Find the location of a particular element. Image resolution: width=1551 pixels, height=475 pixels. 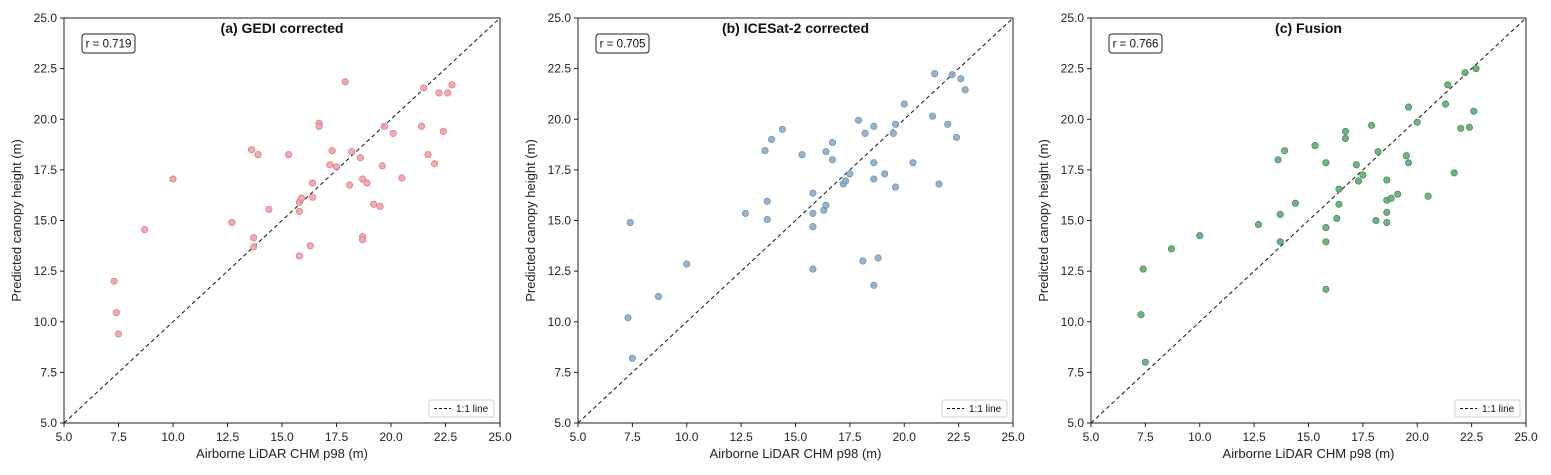

legend-box is located at coordinates (461, 408).